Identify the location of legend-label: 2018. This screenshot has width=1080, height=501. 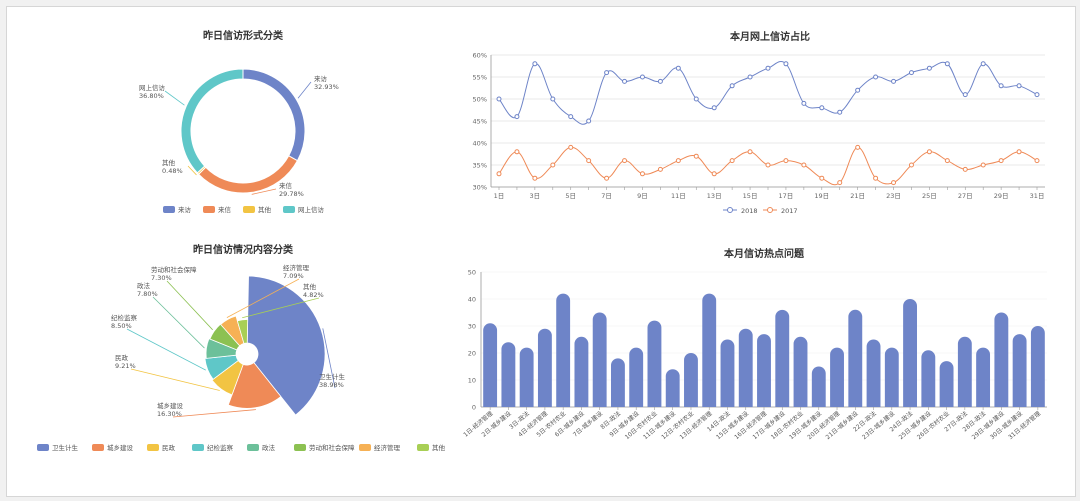
(749, 211).